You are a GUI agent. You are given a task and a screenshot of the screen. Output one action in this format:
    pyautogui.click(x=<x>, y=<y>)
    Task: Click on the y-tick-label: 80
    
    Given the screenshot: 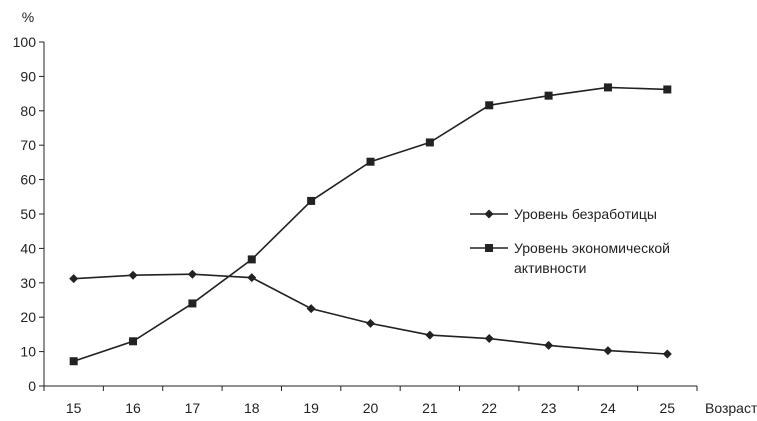 What is the action you would take?
    pyautogui.click(x=28, y=111)
    